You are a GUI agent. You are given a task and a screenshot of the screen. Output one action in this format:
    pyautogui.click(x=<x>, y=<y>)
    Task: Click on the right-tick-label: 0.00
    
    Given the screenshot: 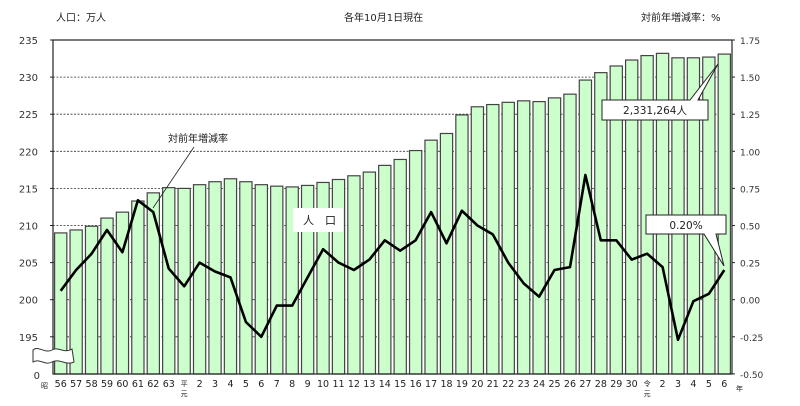 What is the action you would take?
    pyautogui.click(x=750, y=302)
    